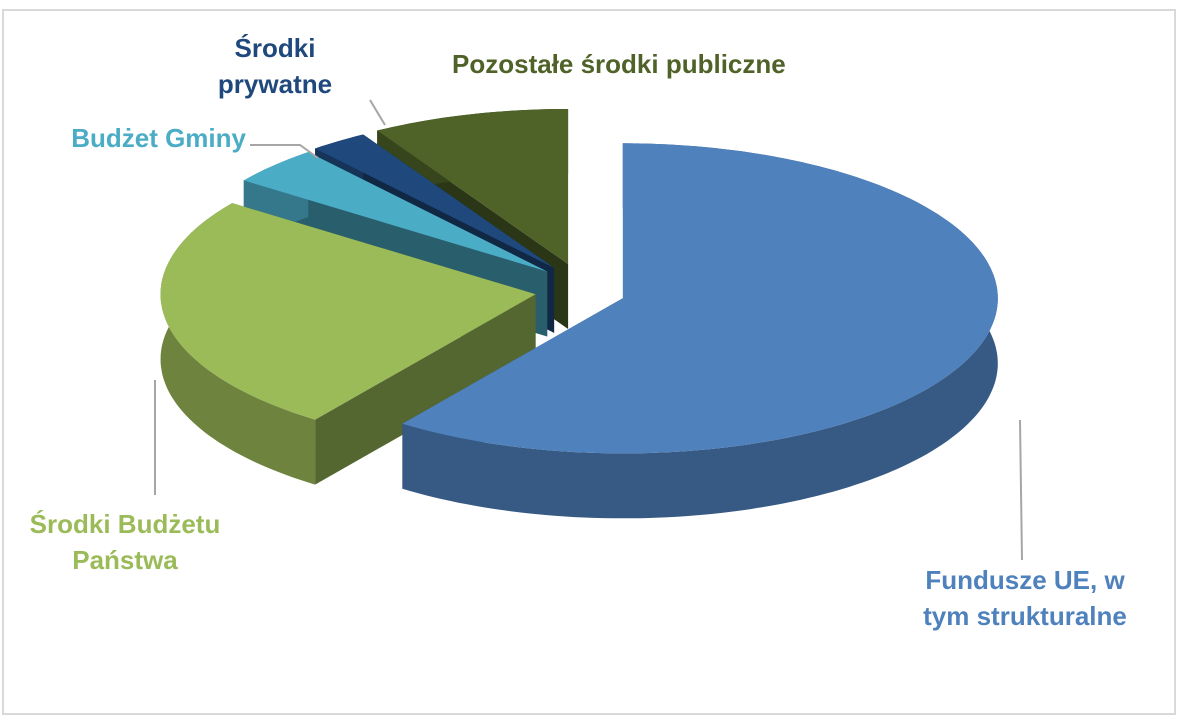  I want to click on slice-label: Środki prywatne, so click(275, 66).